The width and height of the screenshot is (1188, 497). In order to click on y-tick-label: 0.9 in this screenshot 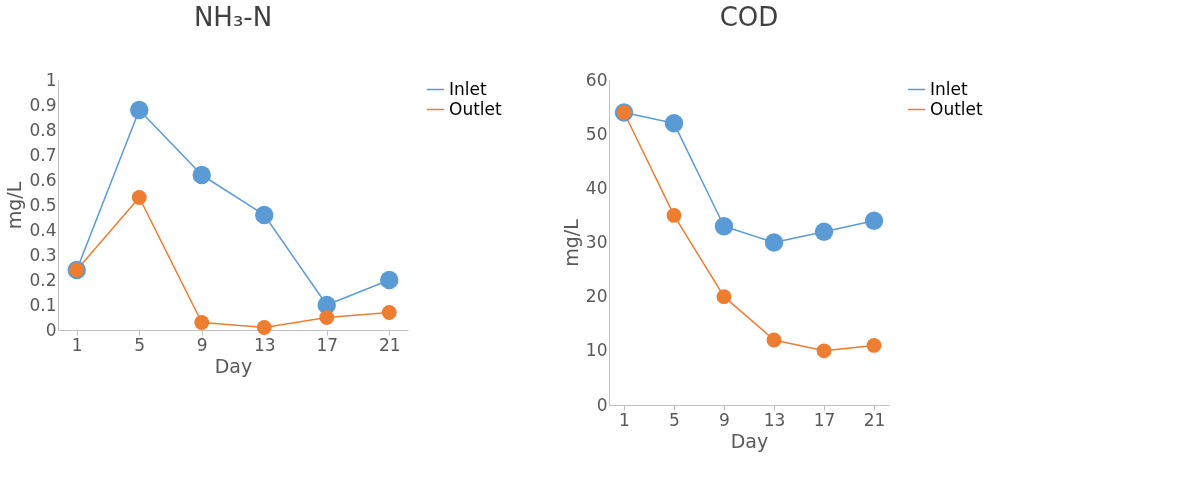, I will do `click(43, 104)`.